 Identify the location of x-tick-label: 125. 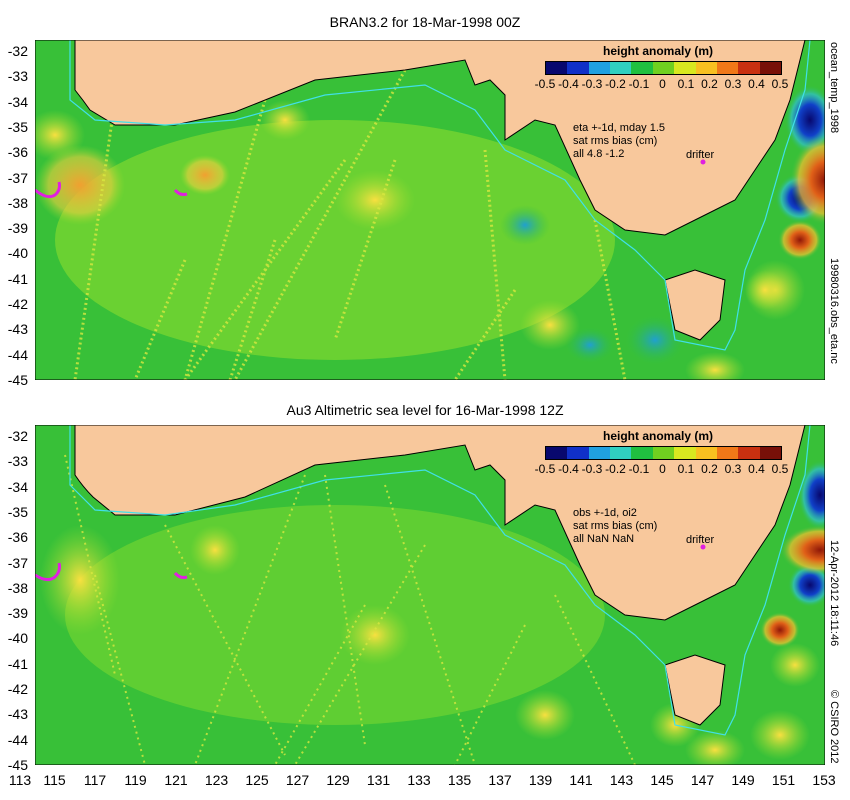
(257, 780).